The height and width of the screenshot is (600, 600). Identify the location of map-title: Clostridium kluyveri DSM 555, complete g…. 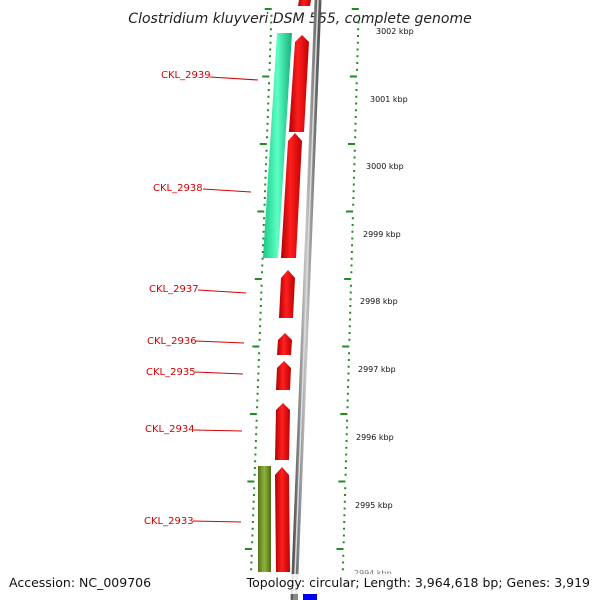
(299, 19).